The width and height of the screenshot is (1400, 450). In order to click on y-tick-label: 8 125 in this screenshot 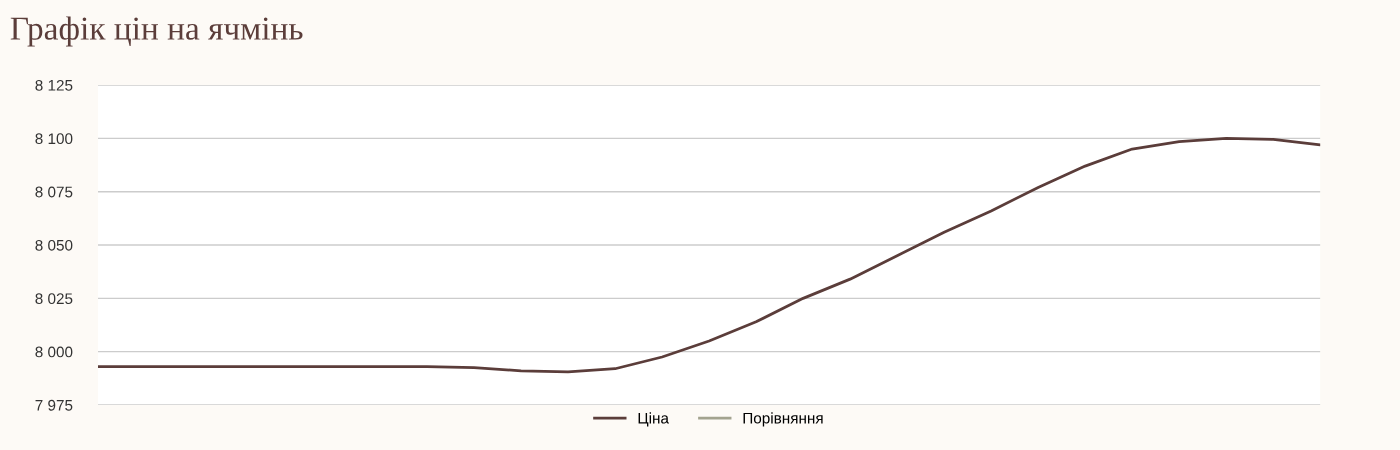, I will do `click(54, 85)`.